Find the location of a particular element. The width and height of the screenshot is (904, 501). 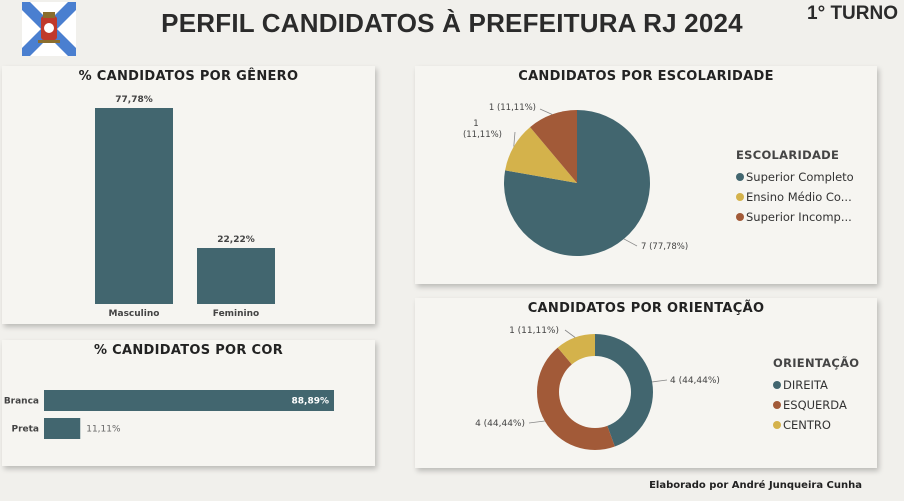

gender-bar-chart: 77,78% Masculino 22,22% Feminino is located at coordinates (185, 207).